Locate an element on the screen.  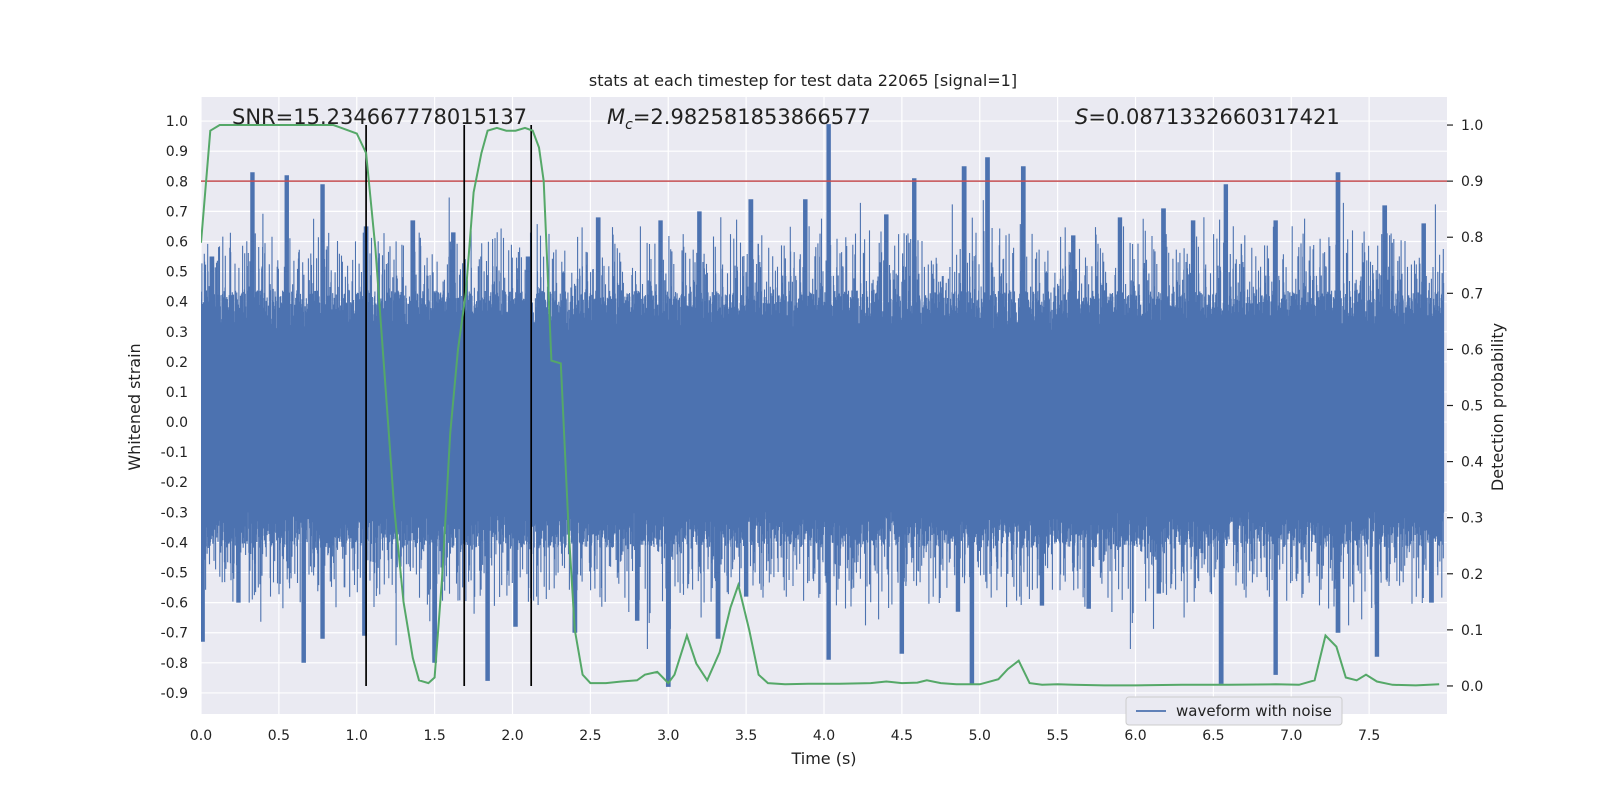
s-annotation: S=0.0871332660317421 is located at coordinates (1207, 117).